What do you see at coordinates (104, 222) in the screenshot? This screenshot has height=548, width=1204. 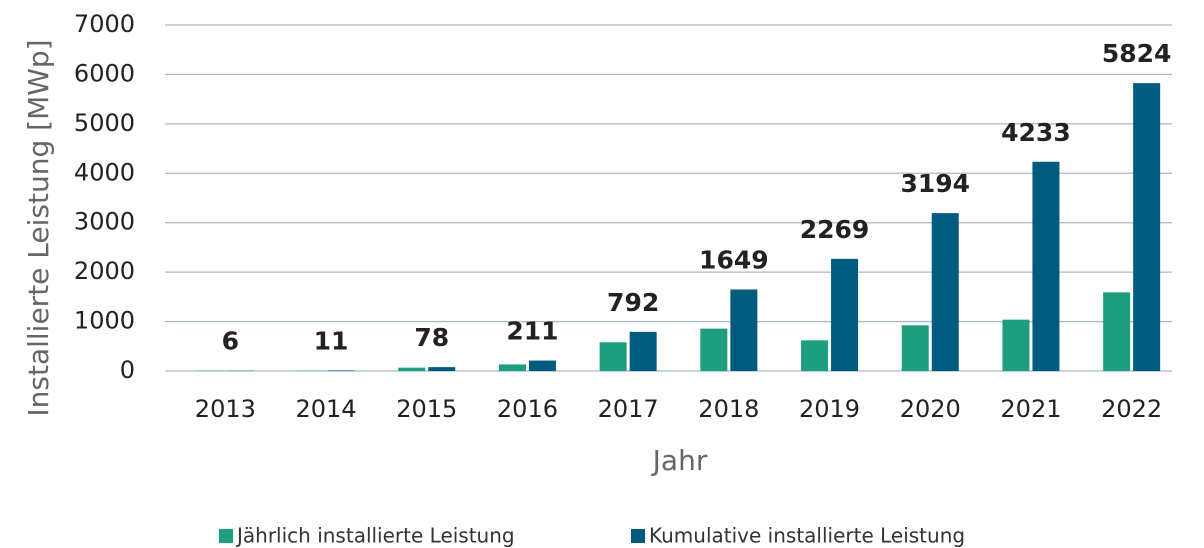 I see `y-tick-label: 3000` at bounding box center [104, 222].